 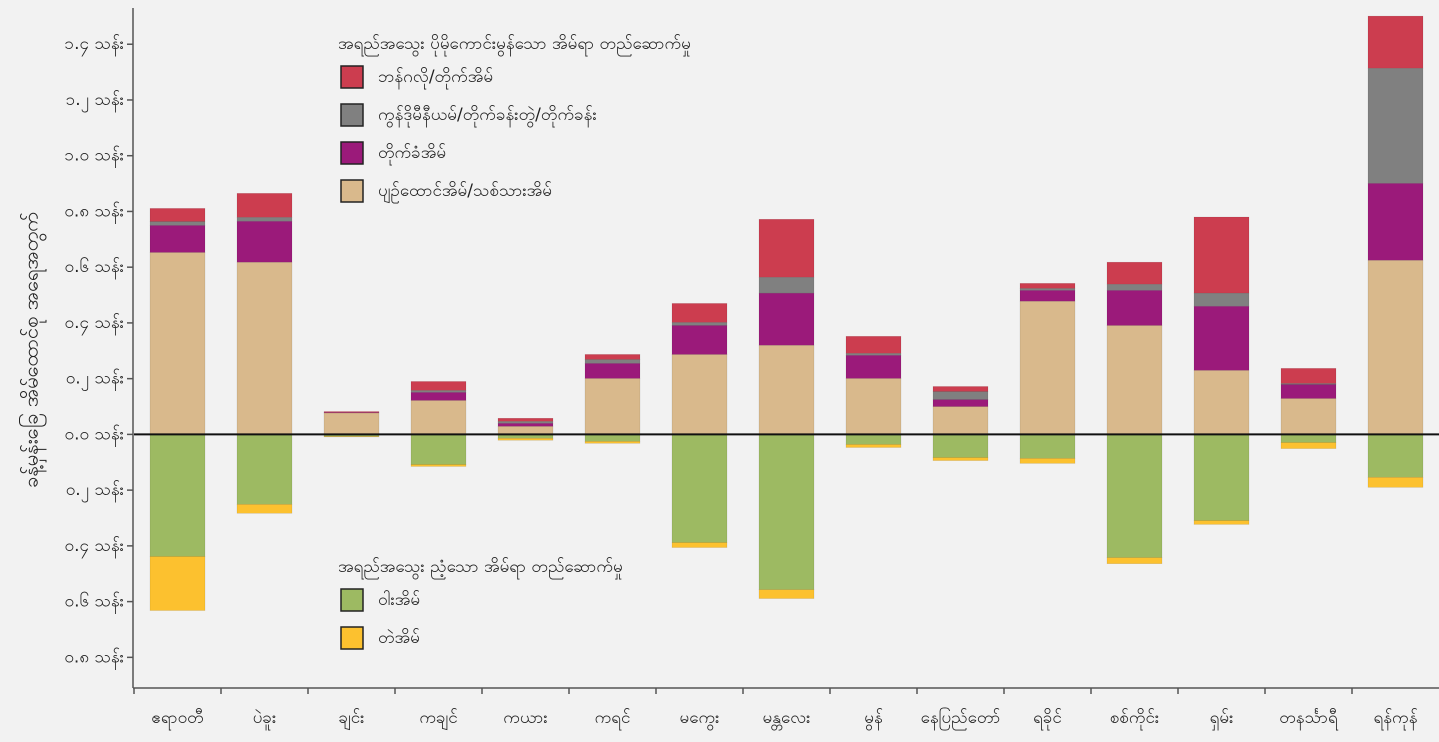 I want to click on x-tick-label: ဧရာဝတီ, so click(x=177, y=719).